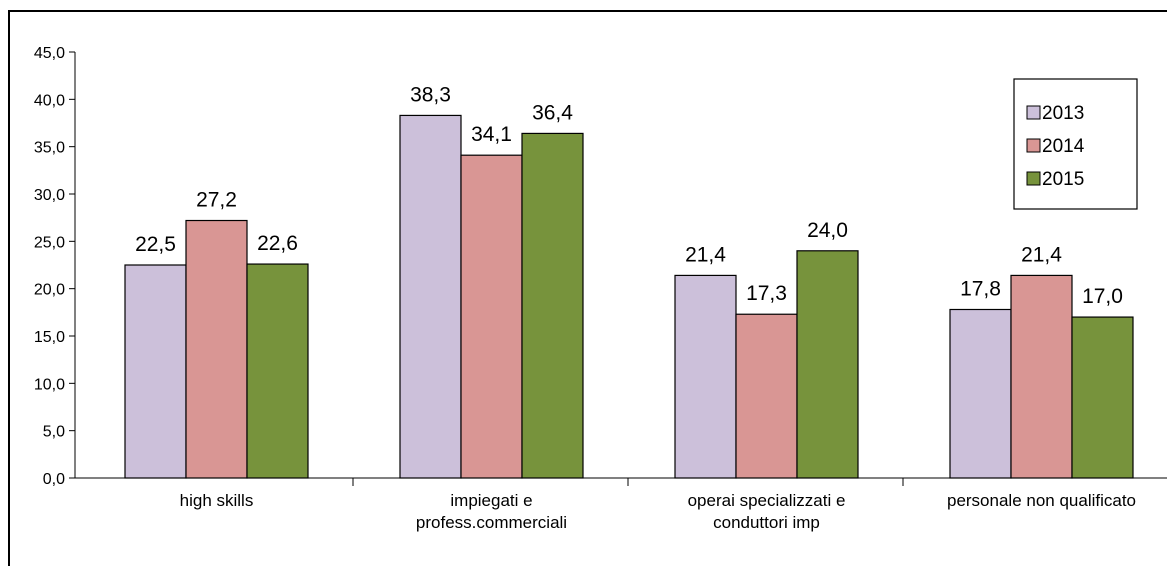 This screenshot has height=566, width=1167. What do you see at coordinates (491, 134) in the screenshot?
I see `data-label: 34,1` at bounding box center [491, 134].